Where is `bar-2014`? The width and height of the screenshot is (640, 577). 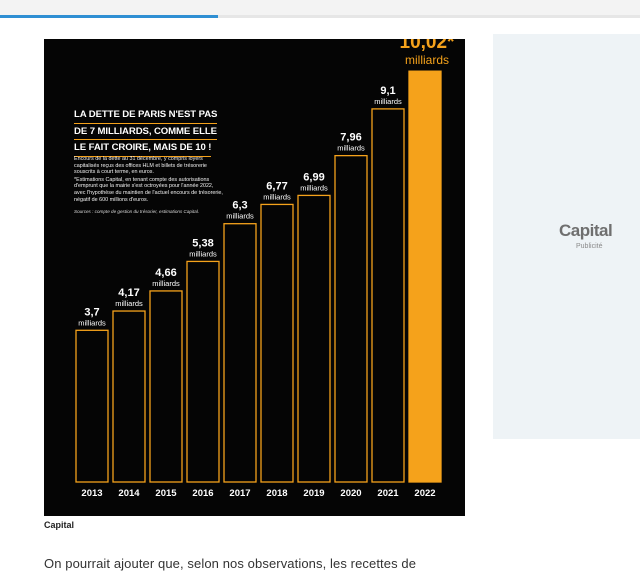 bar-2014 is located at coordinates (129, 396).